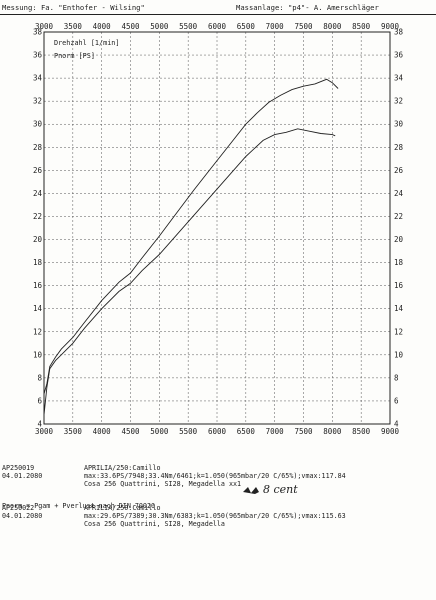 The height and width of the screenshot is (600, 436). Describe the element at coordinates (246, 431) in the screenshot. I see `x-tick-label: 6500` at that location.